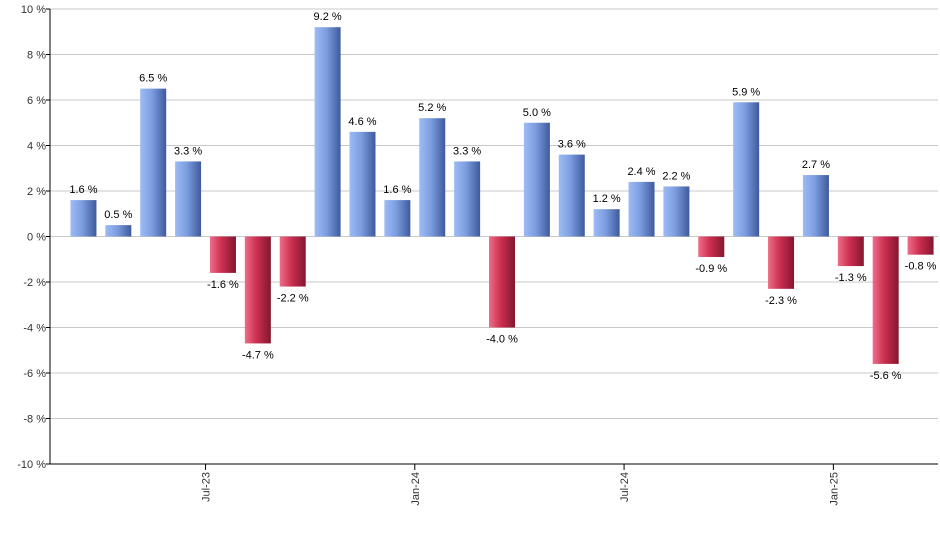 This screenshot has width=940, height=550. Describe the element at coordinates (258, 355) in the screenshot. I see `data-label: -4.7 %` at that location.